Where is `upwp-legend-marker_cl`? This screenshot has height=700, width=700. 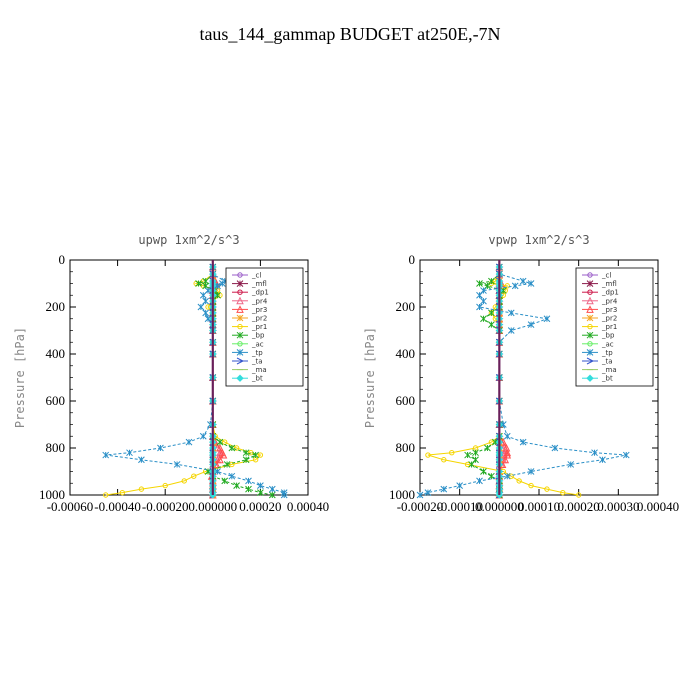 upwp-legend-marker_cl is located at coordinates (240, 275).